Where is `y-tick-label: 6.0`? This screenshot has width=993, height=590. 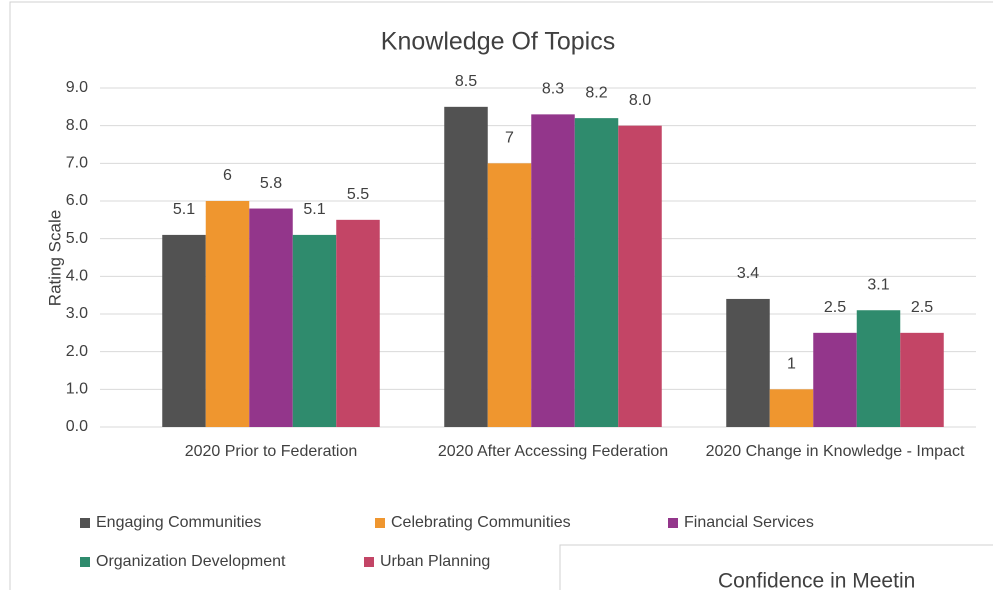
y-tick-label: 6.0 is located at coordinates (77, 200).